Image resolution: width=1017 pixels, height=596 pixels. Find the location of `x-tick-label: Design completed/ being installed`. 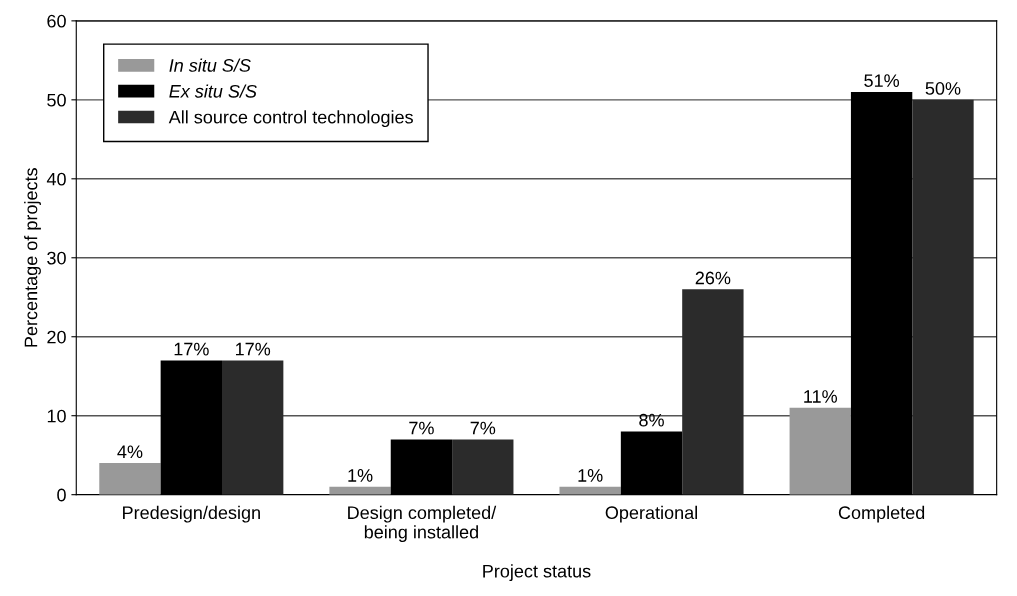

x-tick-label: Design completed/ being installed is located at coordinates (422, 524).